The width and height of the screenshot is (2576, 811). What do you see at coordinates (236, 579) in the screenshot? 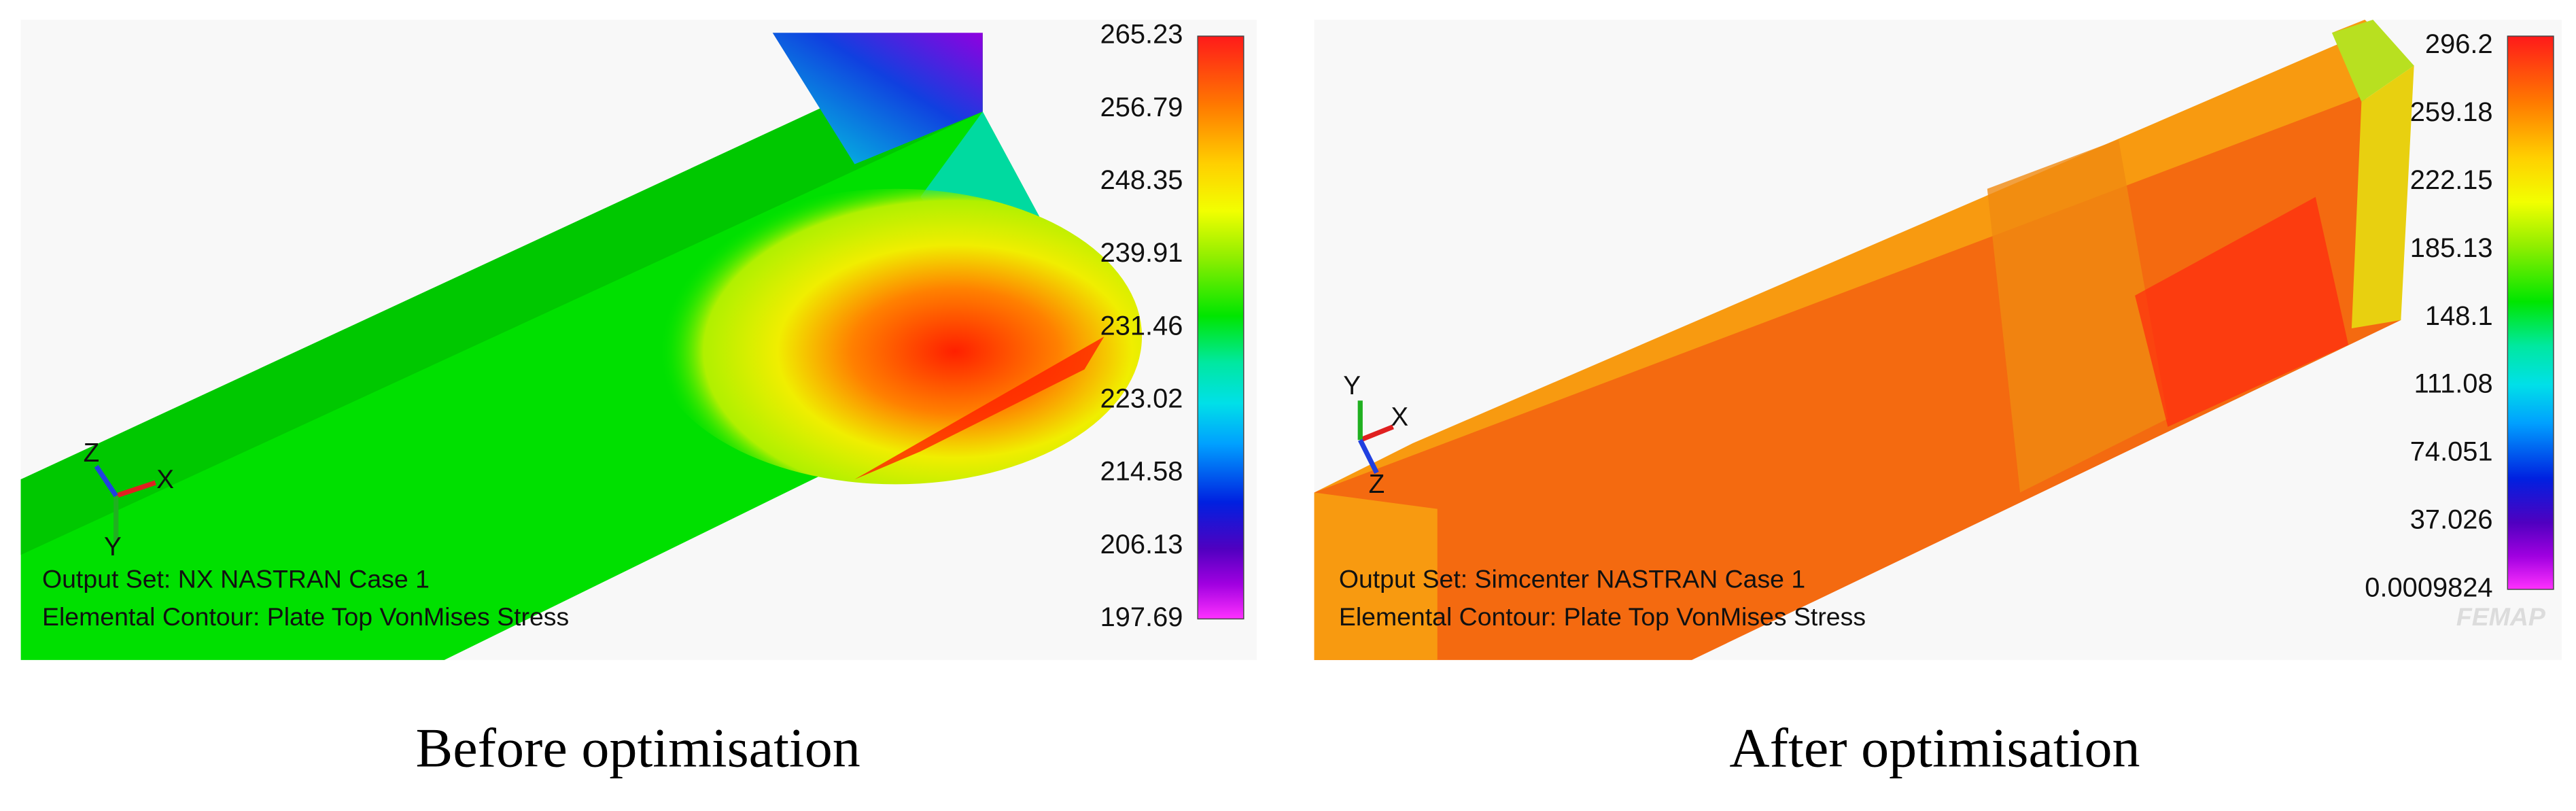
I see `output-set: Output Set: NX NASTRAN Case 1` at bounding box center [236, 579].